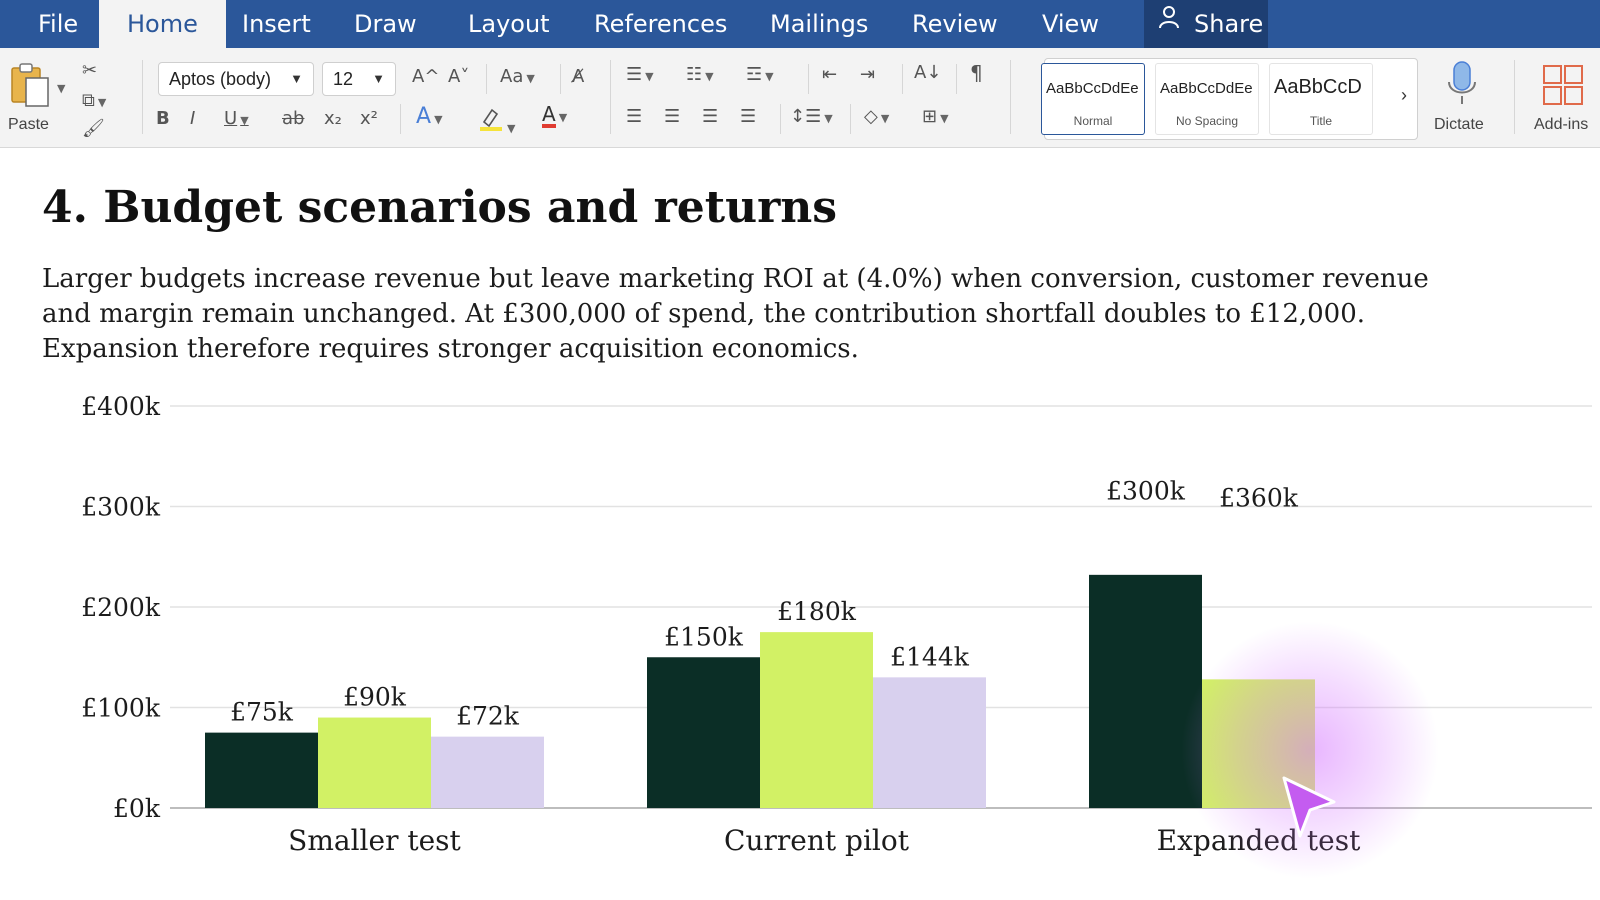 The image size is (1600, 900). I want to click on superscript-button: x², so click(369, 118).